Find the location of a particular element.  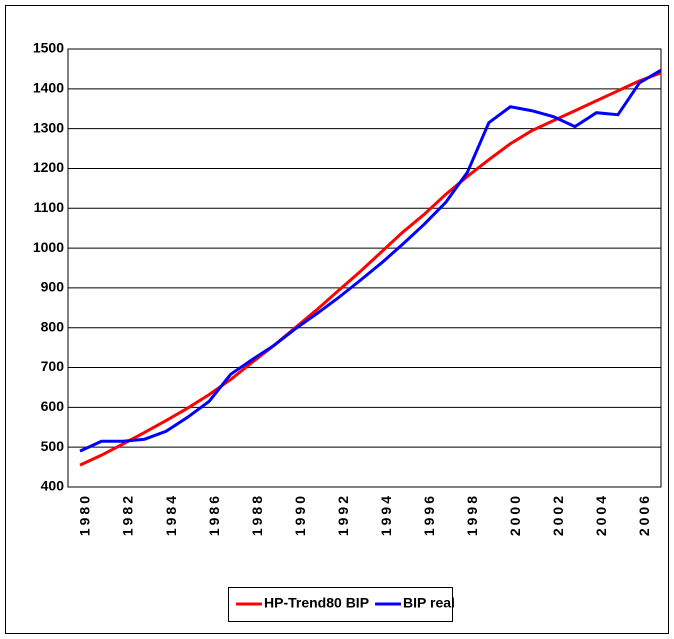

x-tick-label: 2006 is located at coordinates (644, 514).